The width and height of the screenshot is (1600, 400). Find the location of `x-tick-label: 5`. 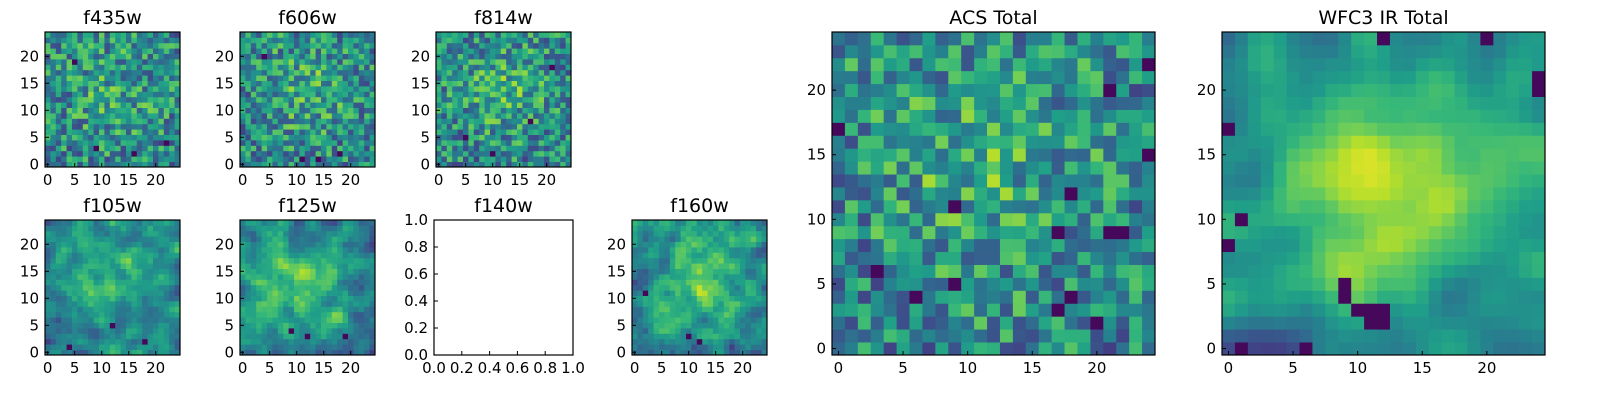

x-tick-label: 5 is located at coordinates (75, 368).